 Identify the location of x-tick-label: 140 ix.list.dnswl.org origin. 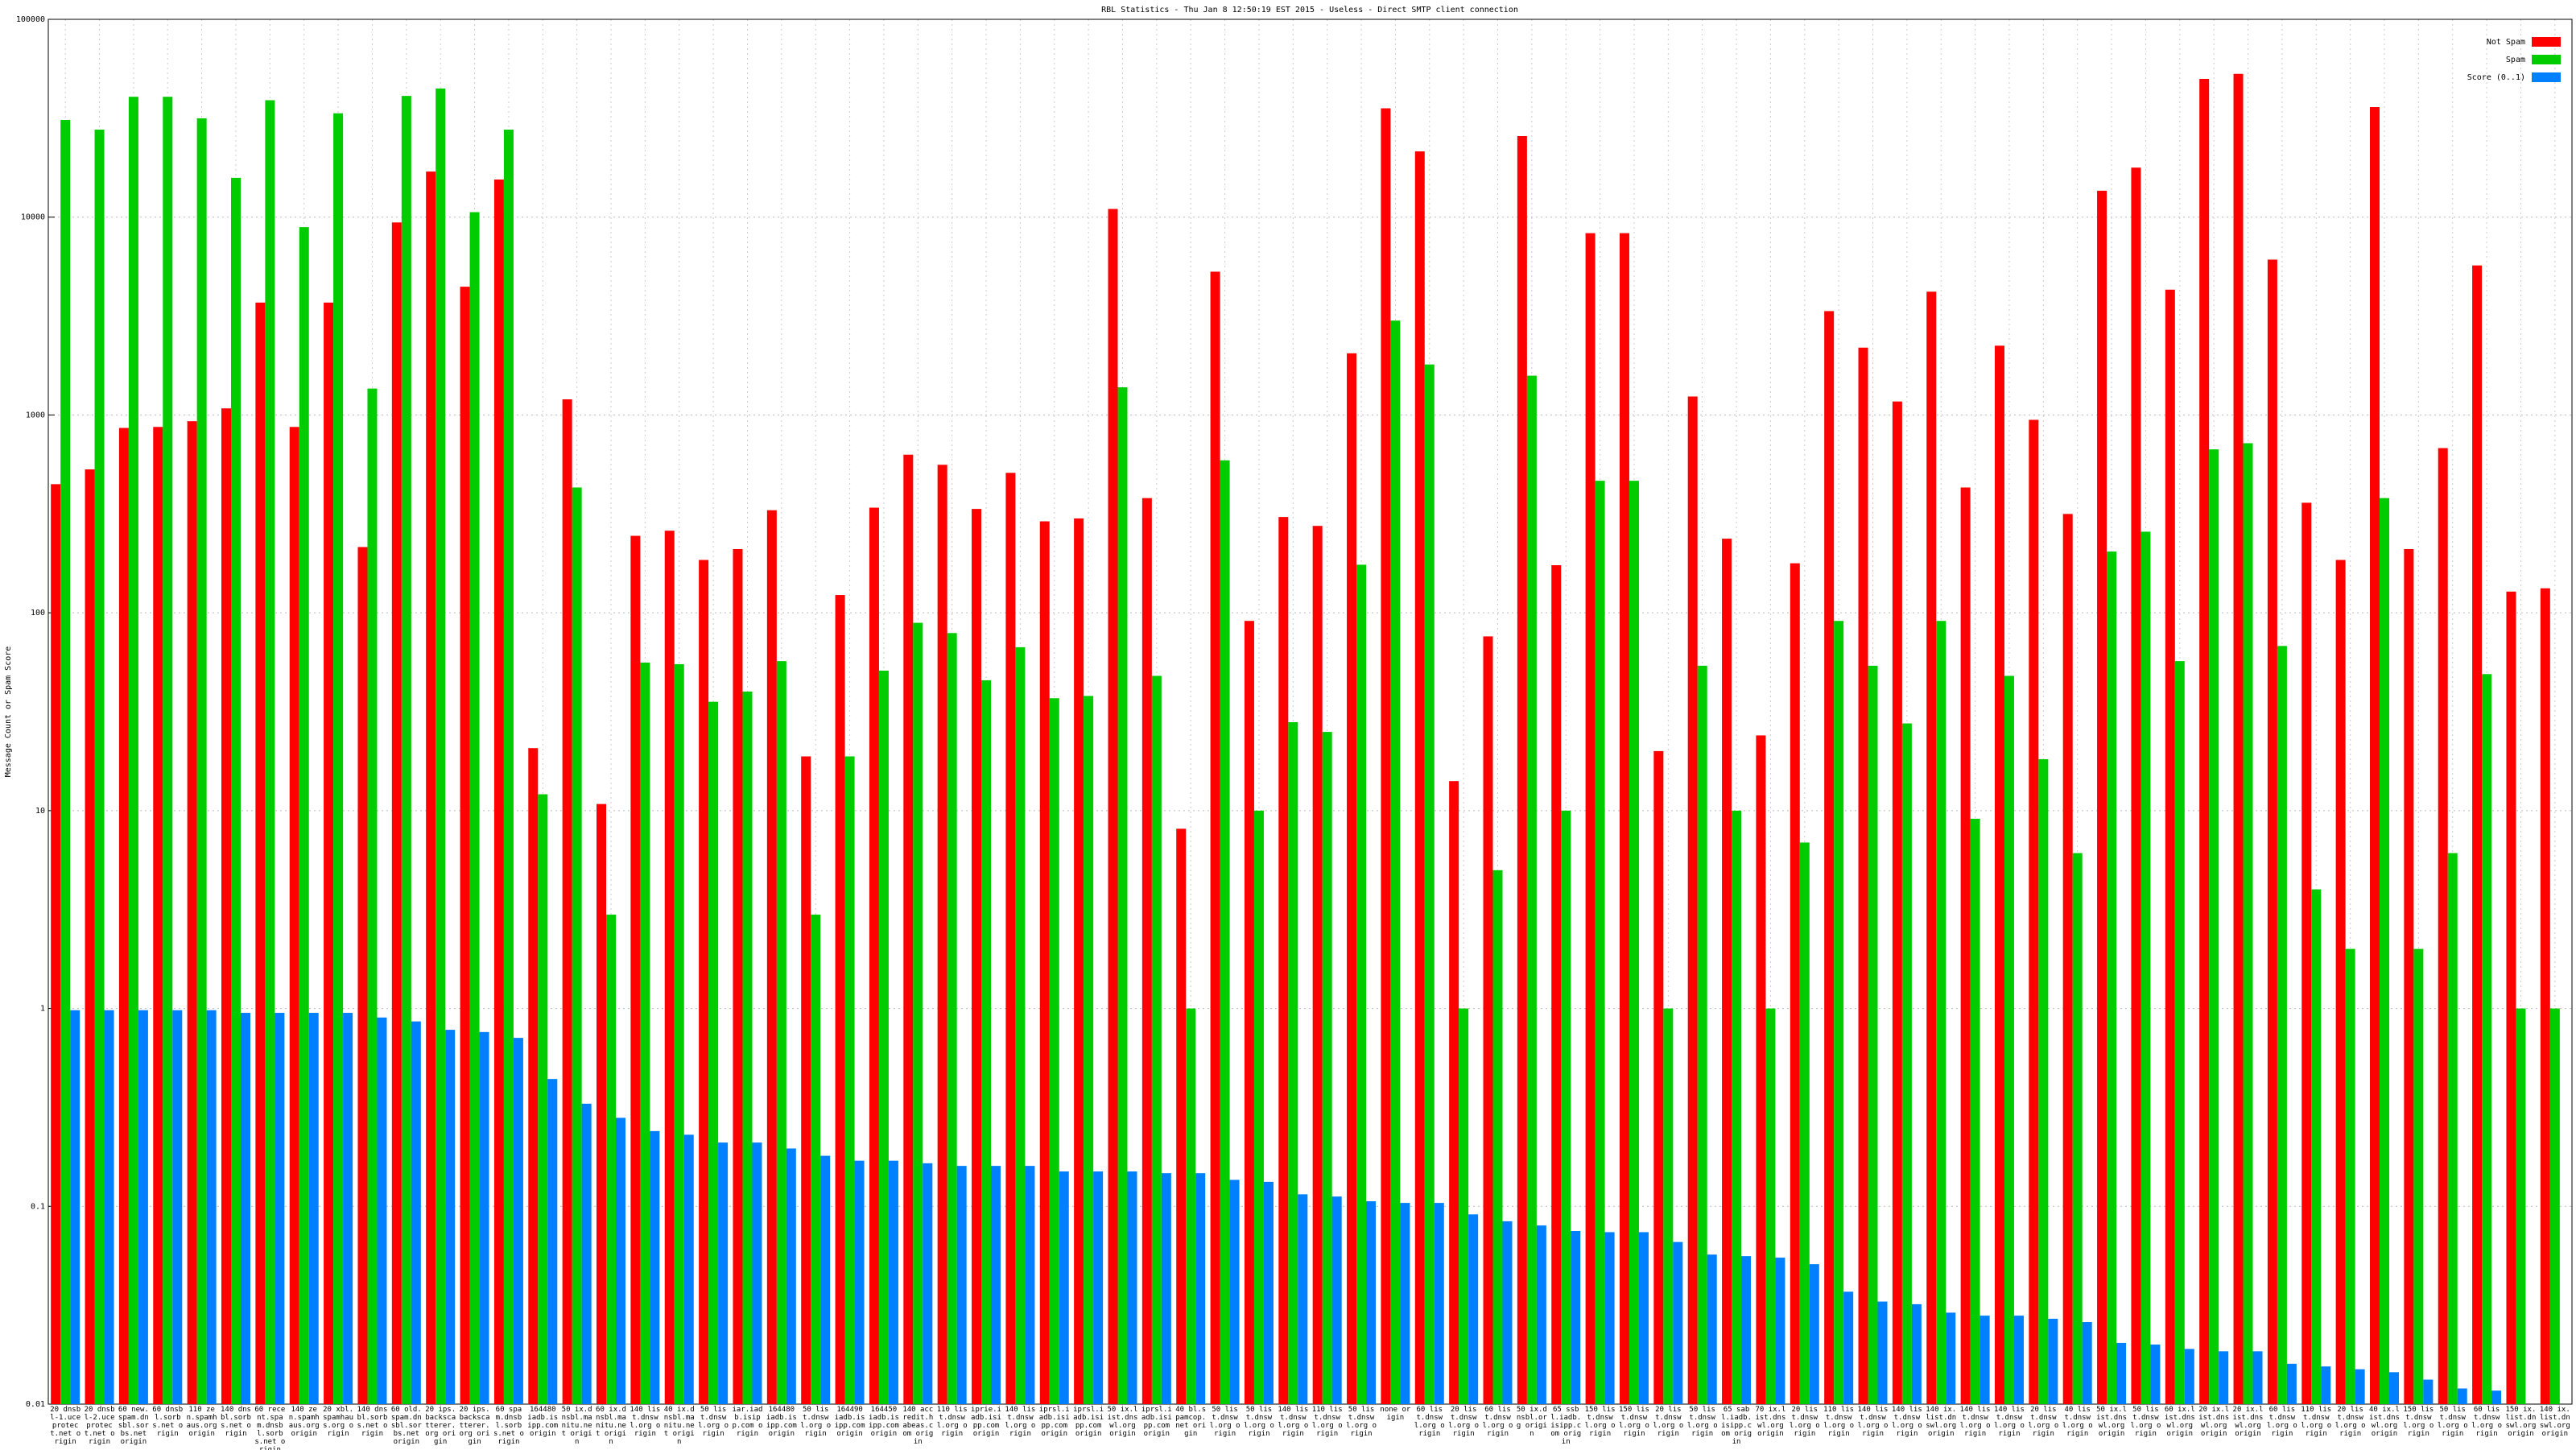
(1941, 1422).